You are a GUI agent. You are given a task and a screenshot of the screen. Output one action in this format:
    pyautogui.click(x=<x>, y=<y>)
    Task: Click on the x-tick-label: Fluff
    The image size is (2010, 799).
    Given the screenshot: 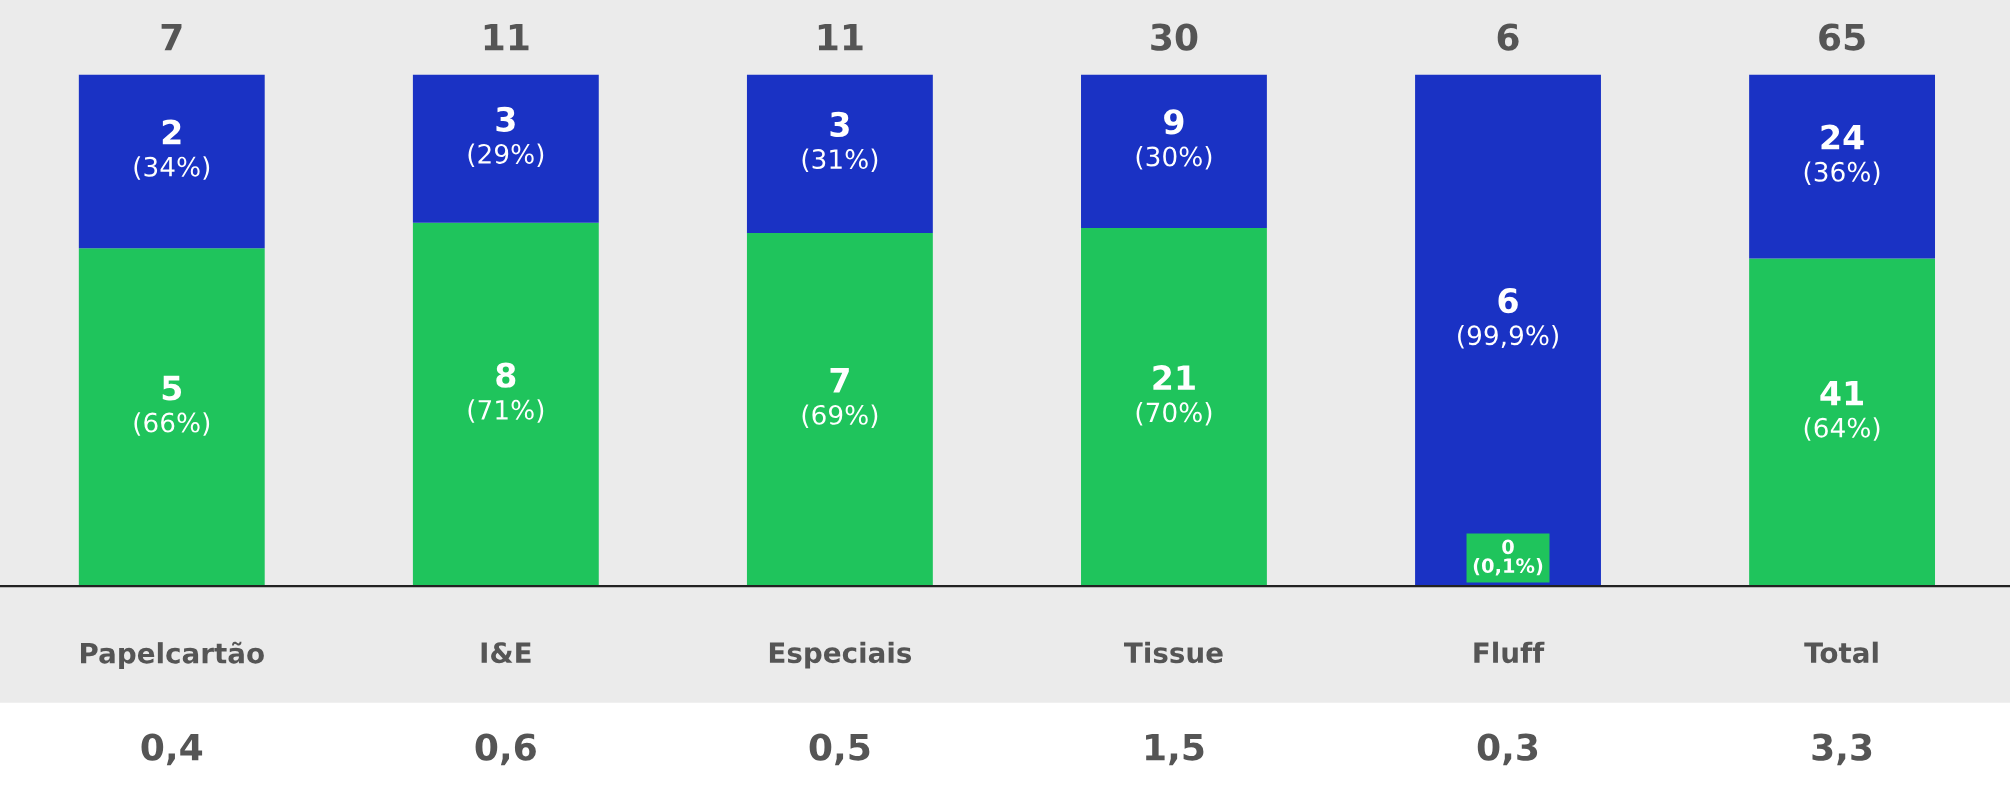 What is the action you would take?
    pyautogui.click(x=1509, y=652)
    